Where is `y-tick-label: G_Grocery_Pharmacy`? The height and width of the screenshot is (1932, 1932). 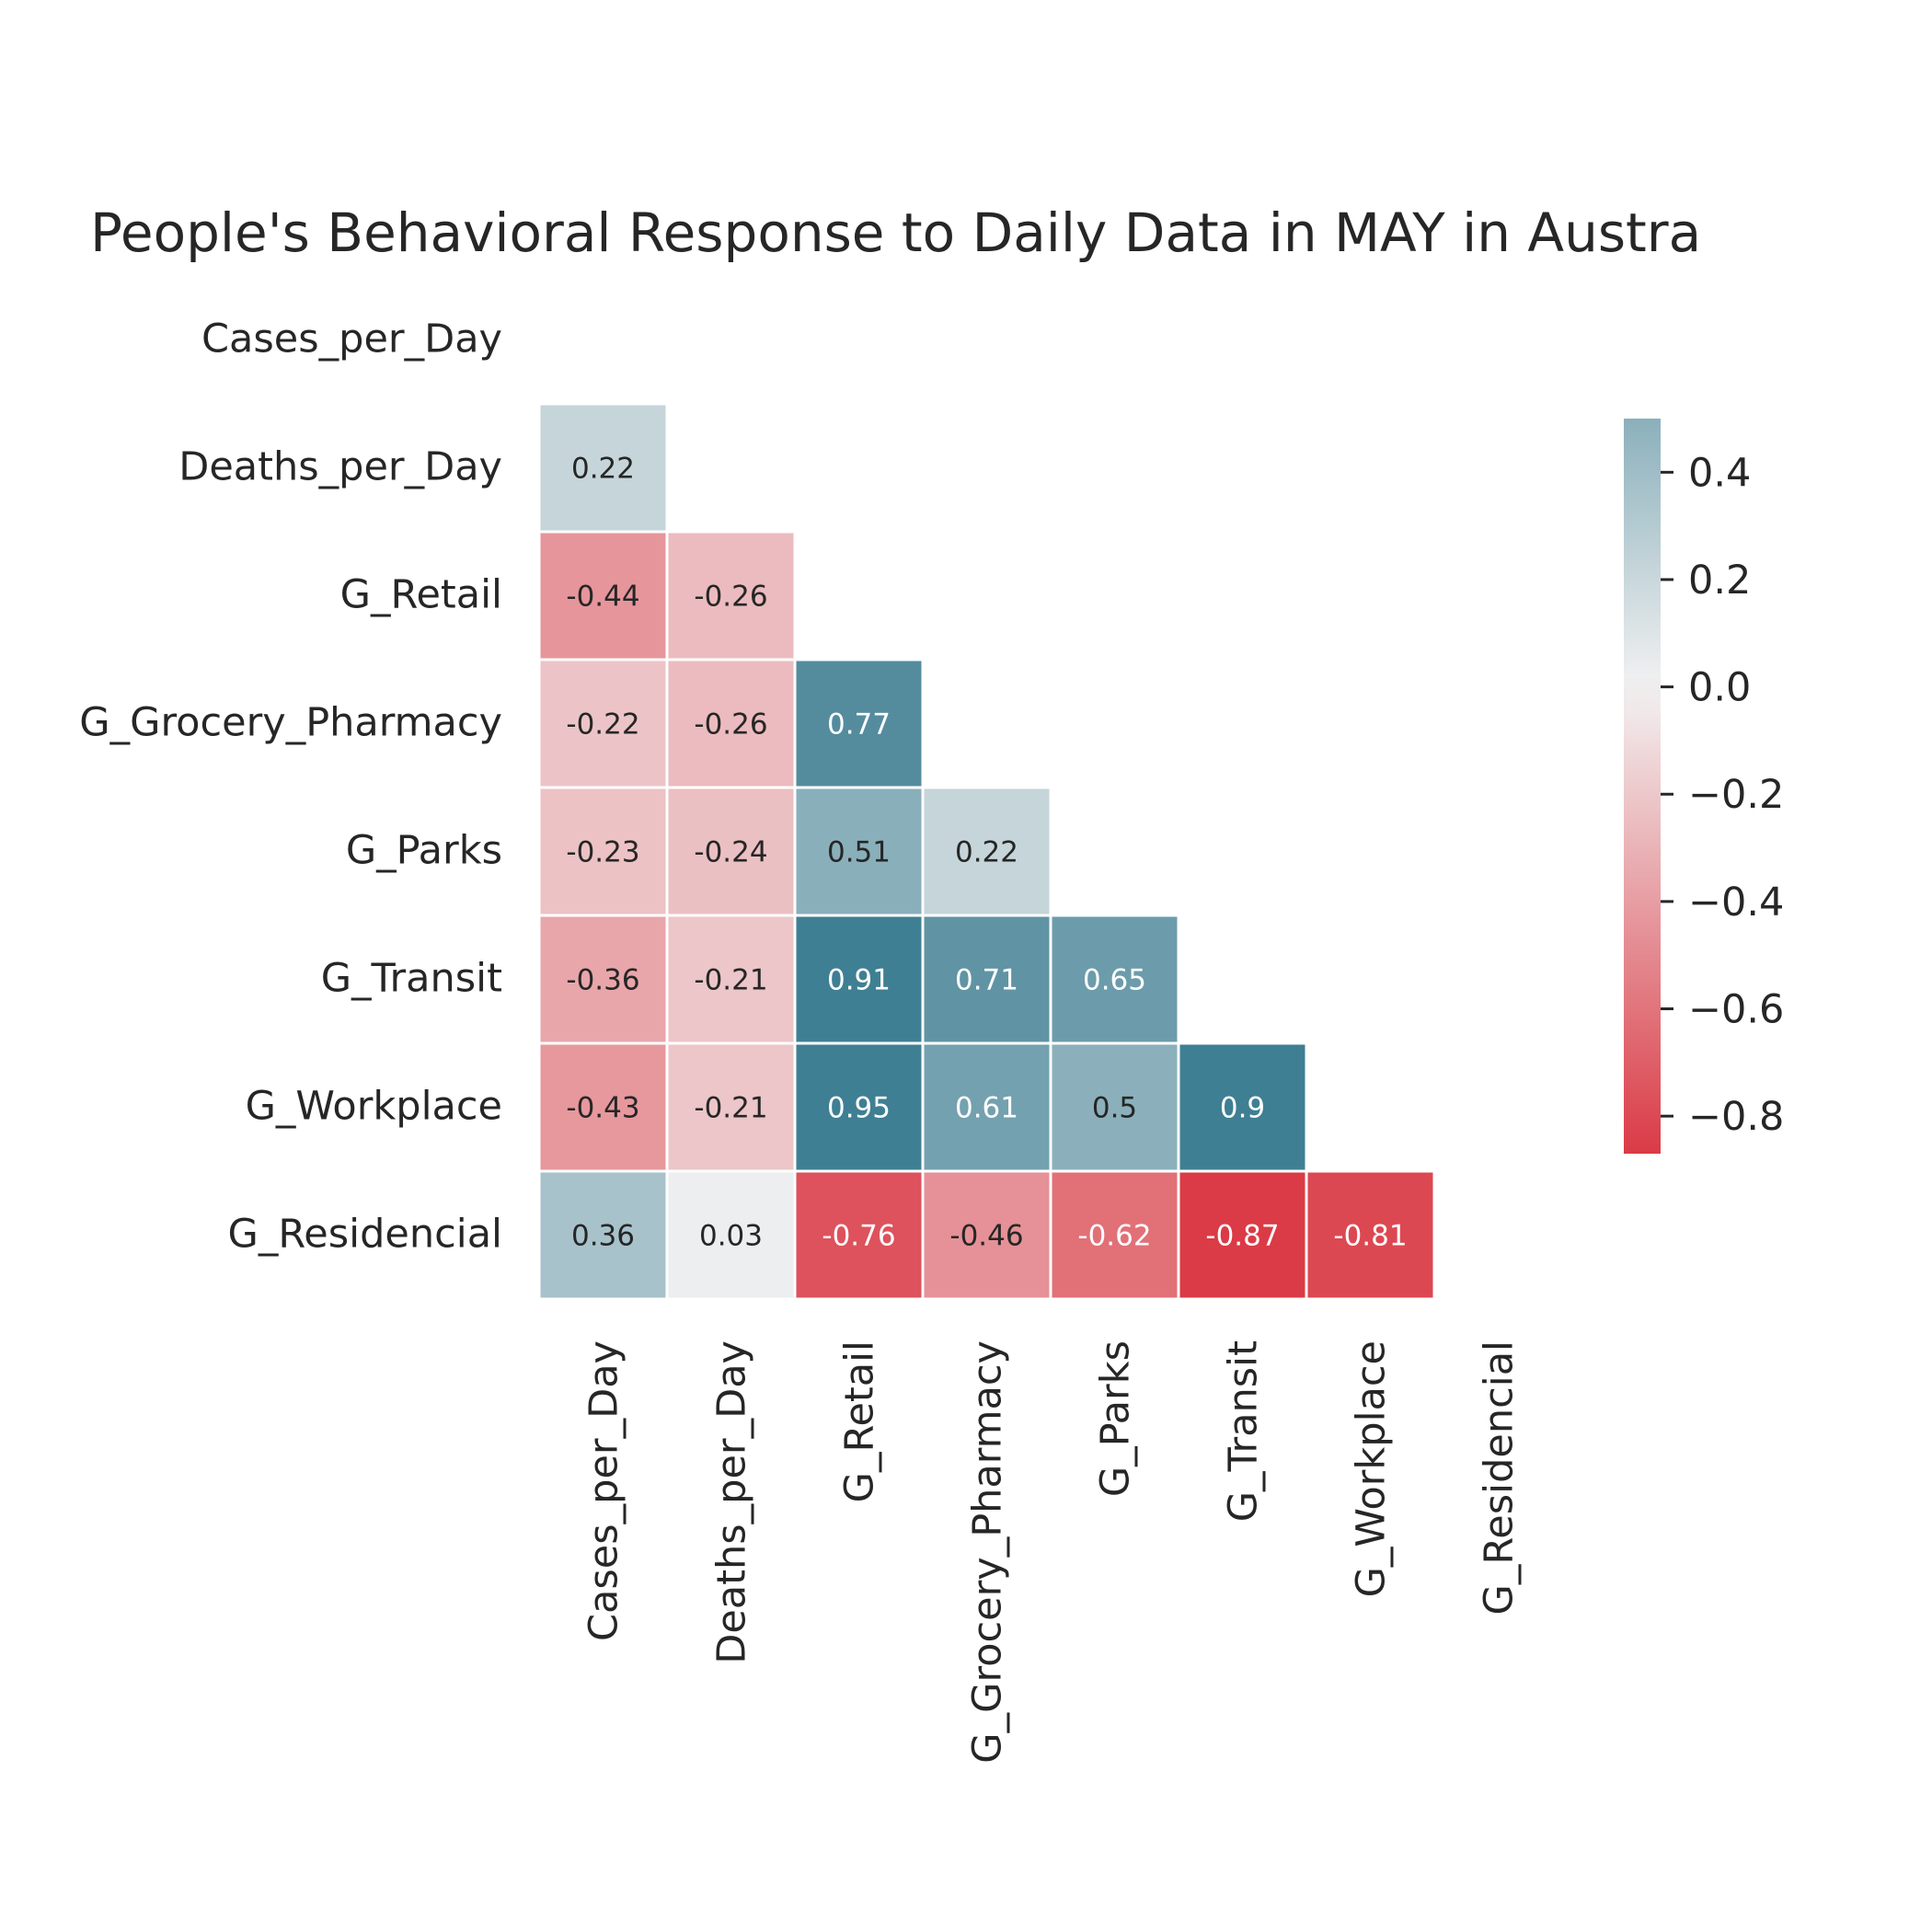 y-tick-label: G_Grocery_Pharmacy is located at coordinates (290, 723).